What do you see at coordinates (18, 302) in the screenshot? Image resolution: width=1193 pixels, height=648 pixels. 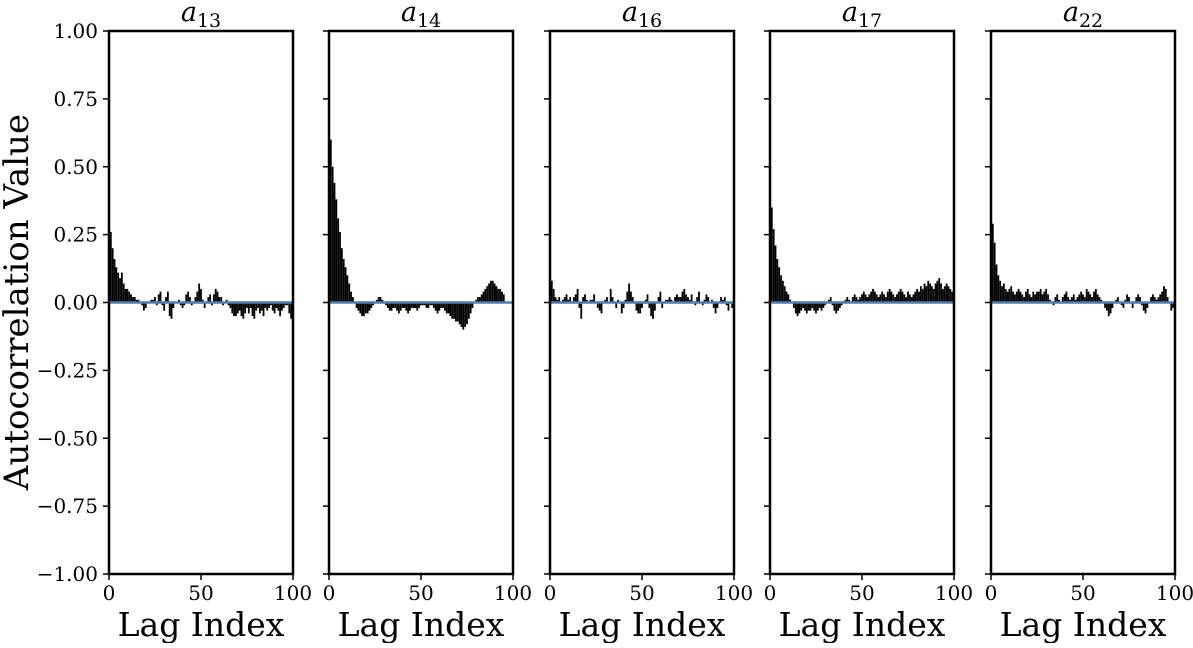 I see `y-axis-label: Autocorrelation Value` at bounding box center [18, 302].